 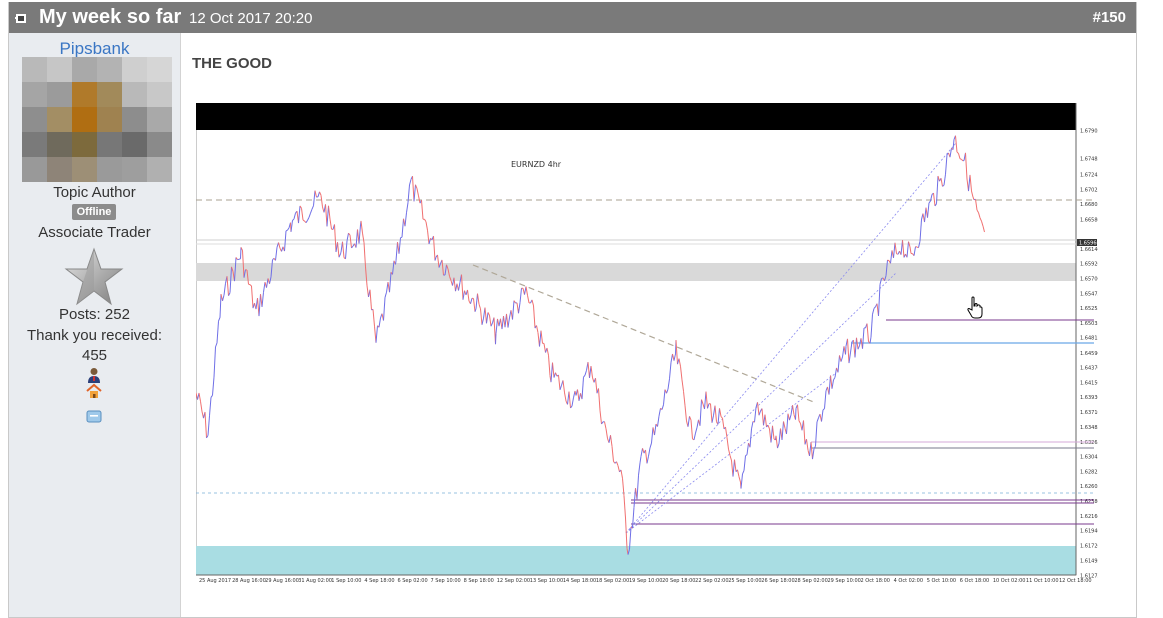 What do you see at coordinates (1089, 487) in the screenshot?
I see `chart-y-tick-label: 1.62605` at bounding box center [1089, 487].